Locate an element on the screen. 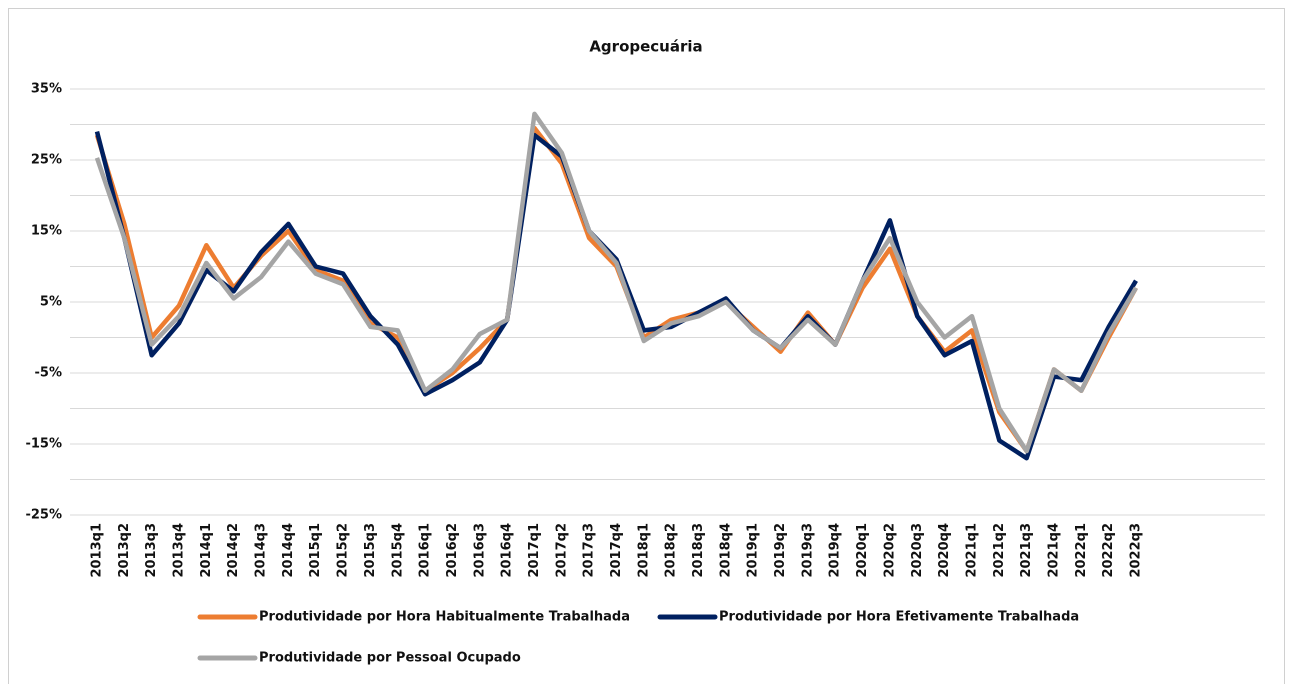 Image resolution: width=1293 pixels, height=684 pixels. x-tick-label: 2019q4 is located at coordinates (835, 550).